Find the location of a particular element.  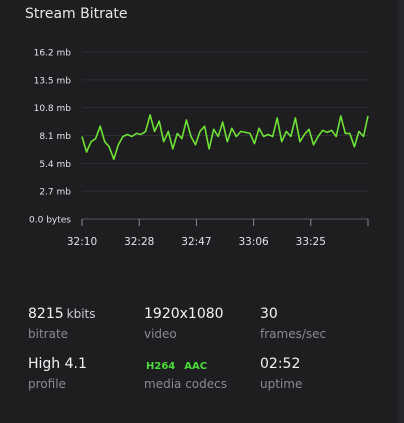

x-tick-label: 32:47 is located at coordinates (196, 242).